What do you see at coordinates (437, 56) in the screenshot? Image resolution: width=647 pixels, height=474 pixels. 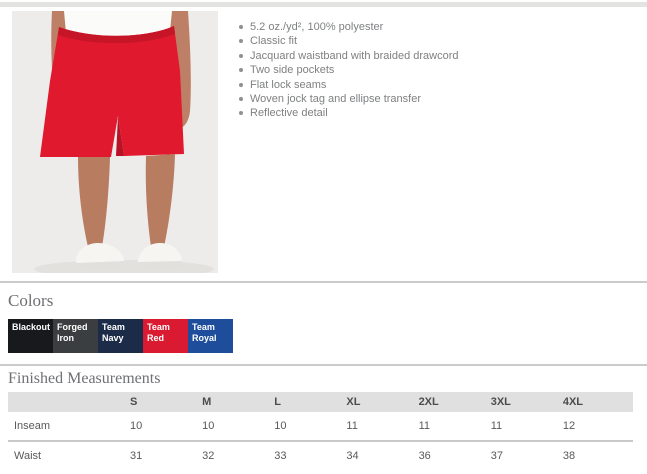 I see `feature-item: Jacquard waistband with braided drawcord` at bounding box center [437, 56].